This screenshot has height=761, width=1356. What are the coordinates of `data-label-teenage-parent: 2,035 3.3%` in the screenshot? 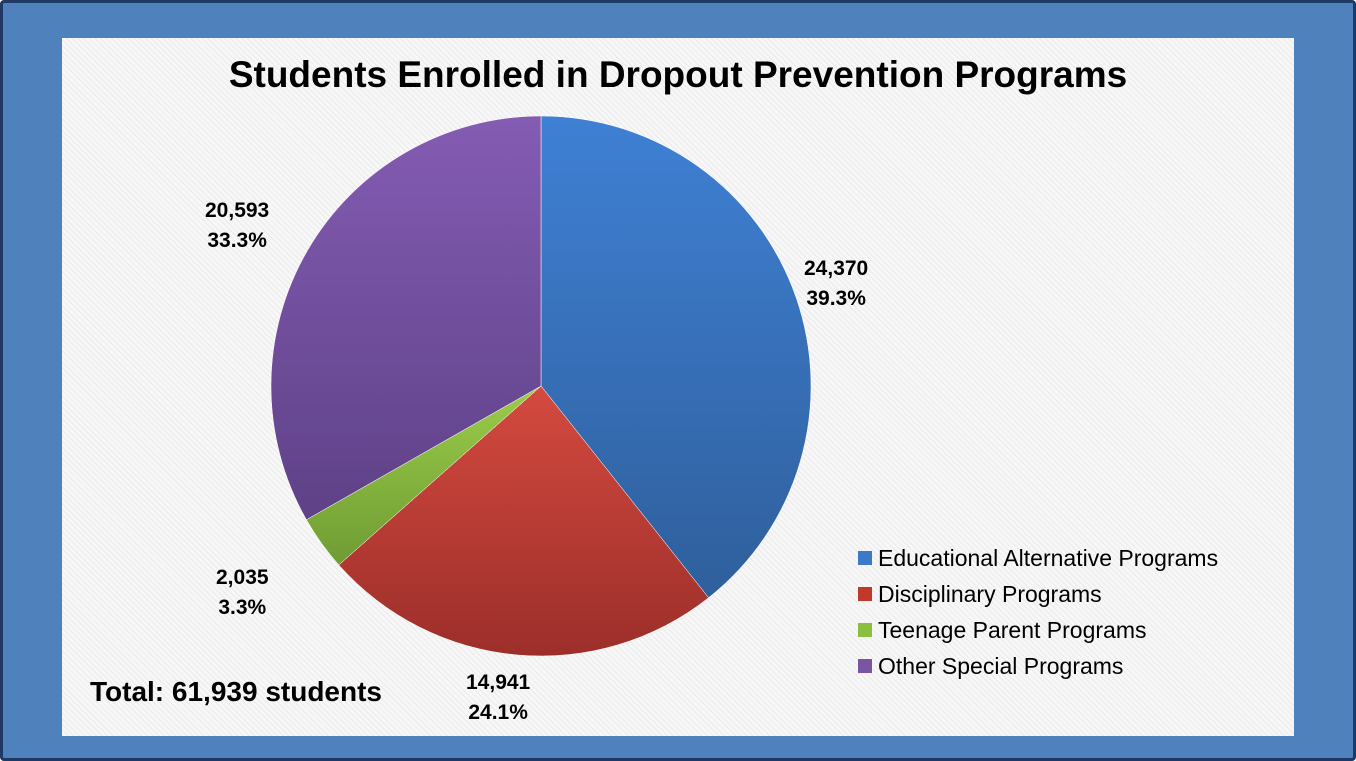 It's located at (242, 593).